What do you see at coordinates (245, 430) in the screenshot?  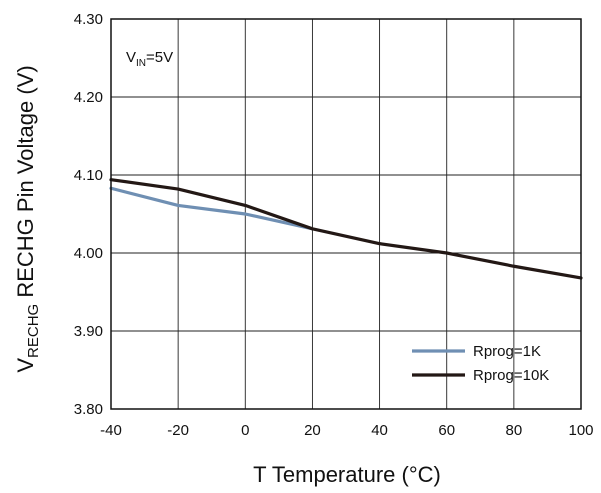 I see `x-tick-label: 0` at bounding box center [245, 430].